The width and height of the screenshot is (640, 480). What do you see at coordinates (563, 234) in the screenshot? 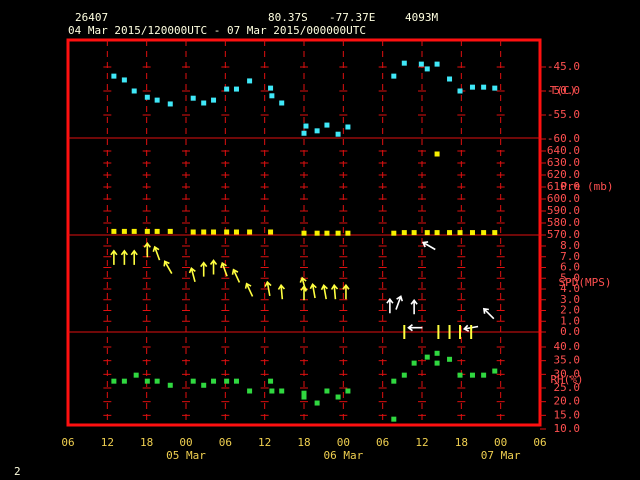
I see `y-tick-label: 570.0` at bounding box center [563, 234].